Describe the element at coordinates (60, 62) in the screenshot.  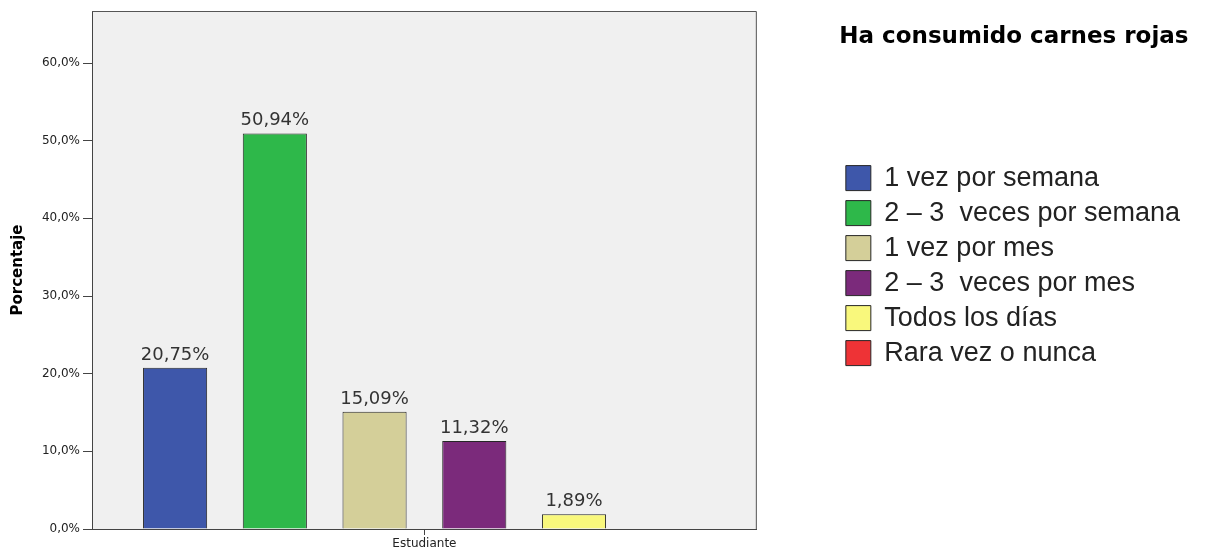
I see `y-tick-label: 60,0%` at that location.